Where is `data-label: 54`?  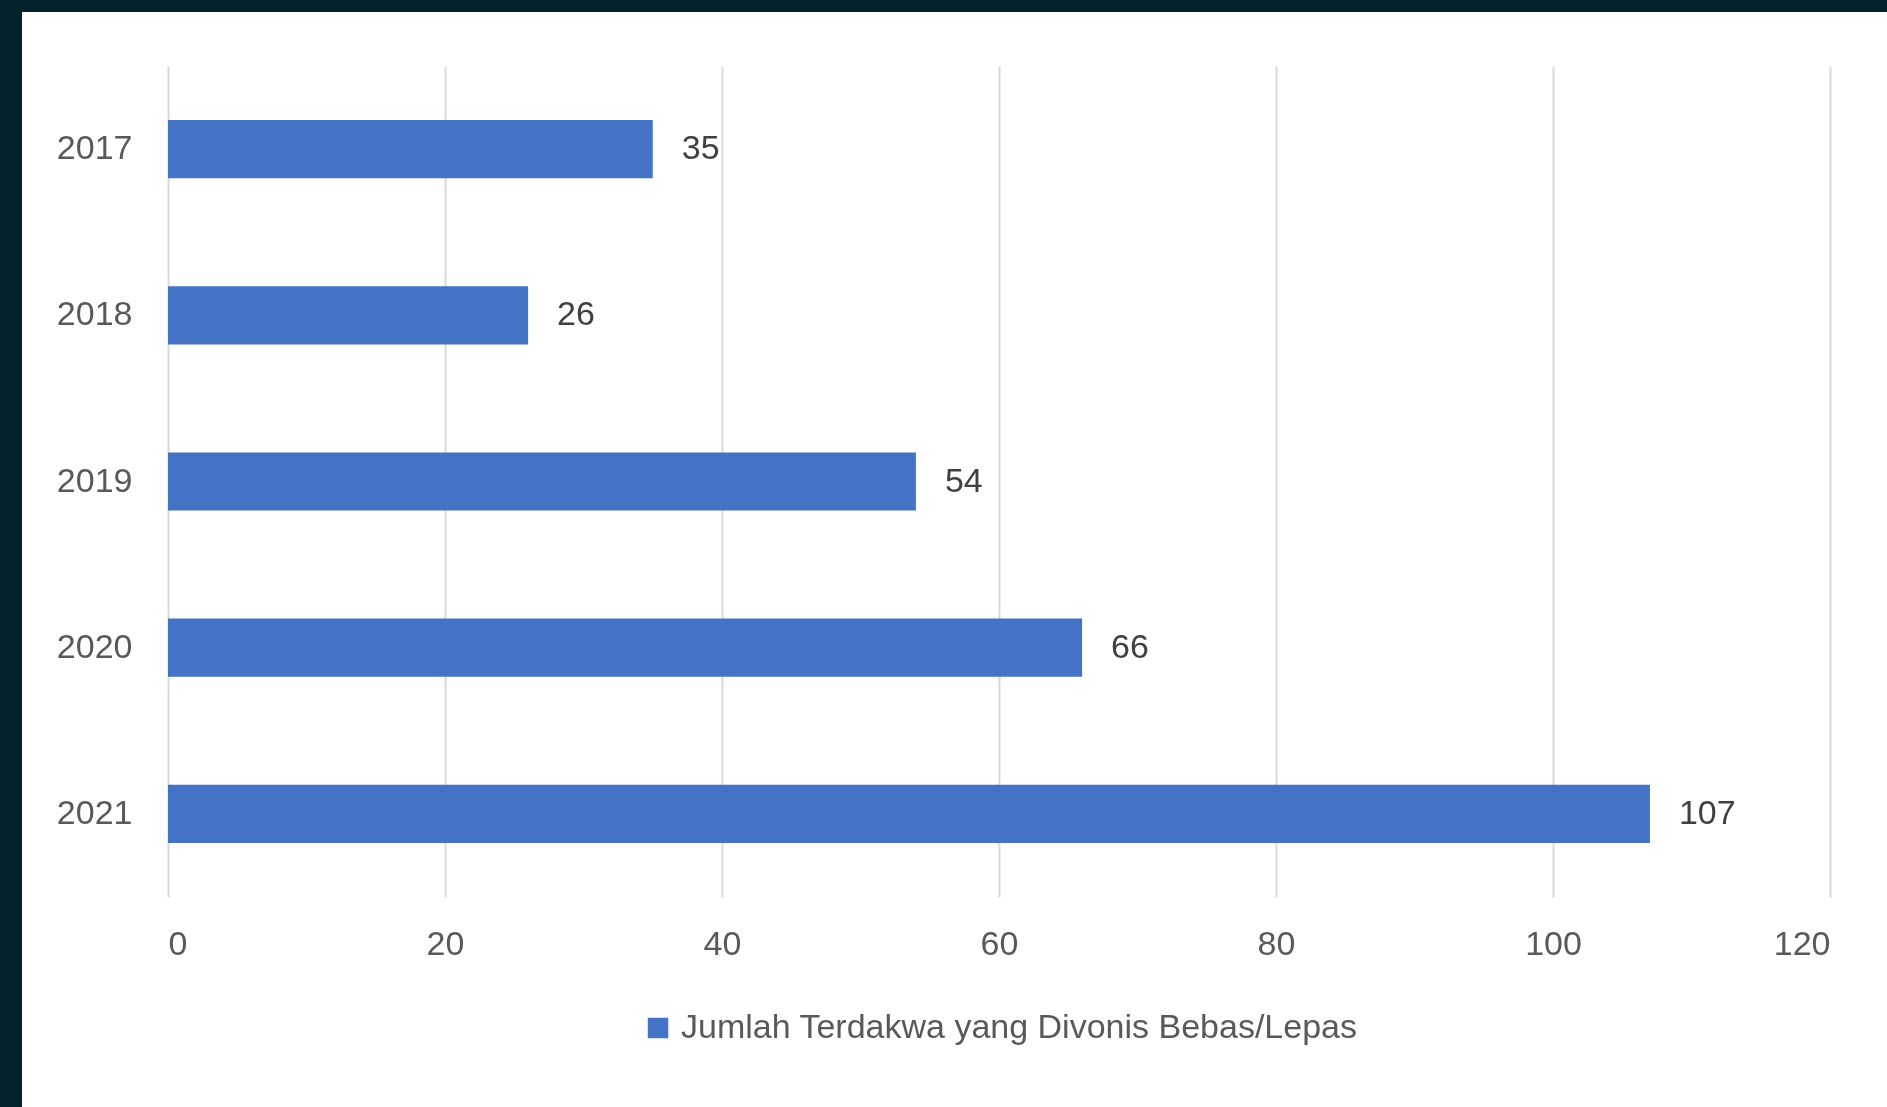 data-label: 54 is located at coordinates (963, 479).